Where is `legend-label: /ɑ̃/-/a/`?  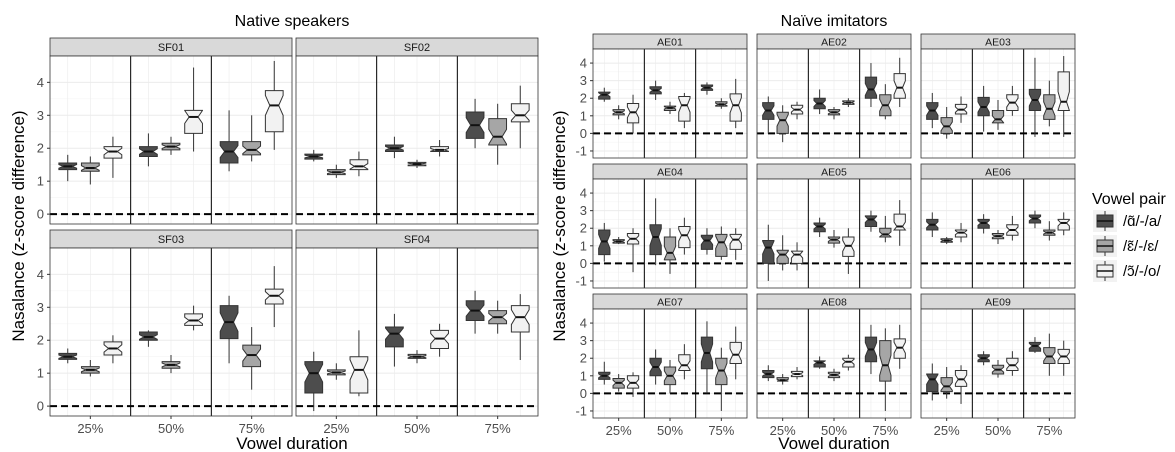 legend-label: /ɑ̃/-/a/ is located at coordinates (1142, 221).